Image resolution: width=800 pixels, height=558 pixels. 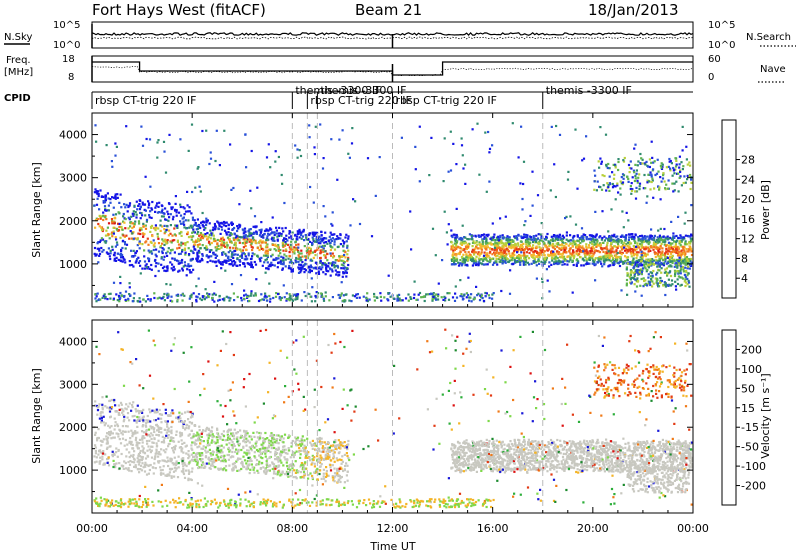 What do you see at coordinates (388, 10) in the screenshot?
I see `beam-title: Beam 21` at bounding box center [388, 10].